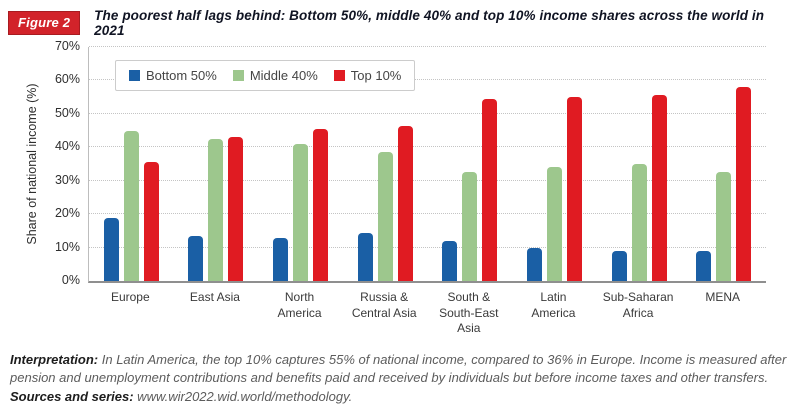  I want to click on x-axis-label-europe: Europe, so click(130, 297).